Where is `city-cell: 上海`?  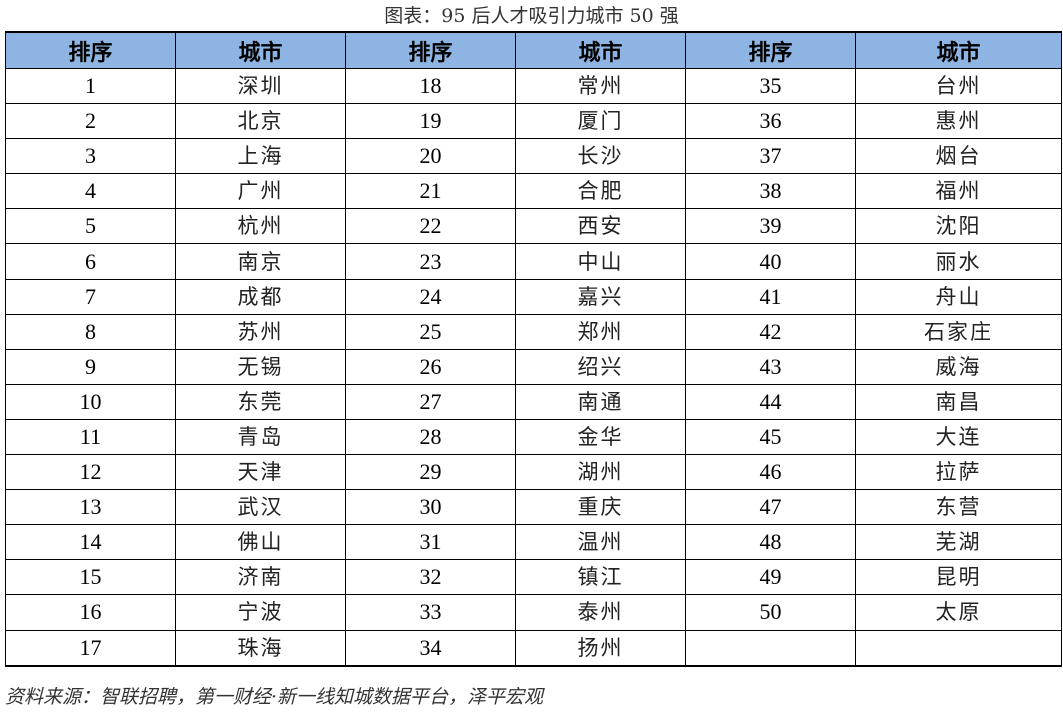
city-cell: 上海 is located at coordinates (260, 156).